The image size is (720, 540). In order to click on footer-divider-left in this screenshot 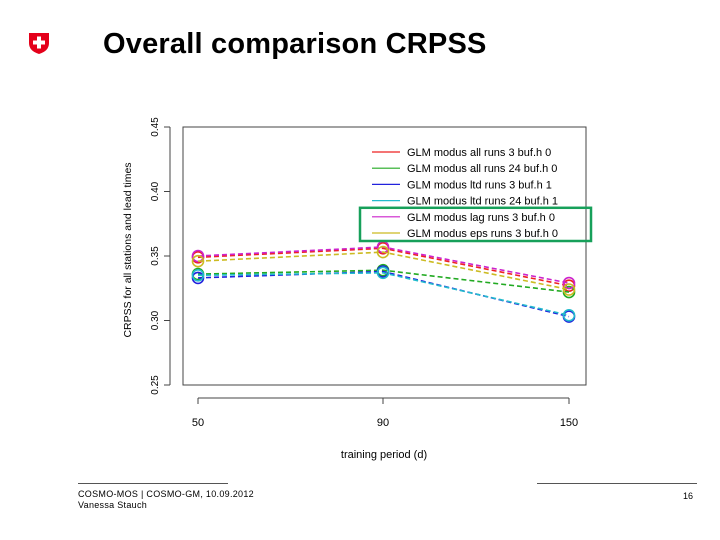, I will do `click(153, 483)`.